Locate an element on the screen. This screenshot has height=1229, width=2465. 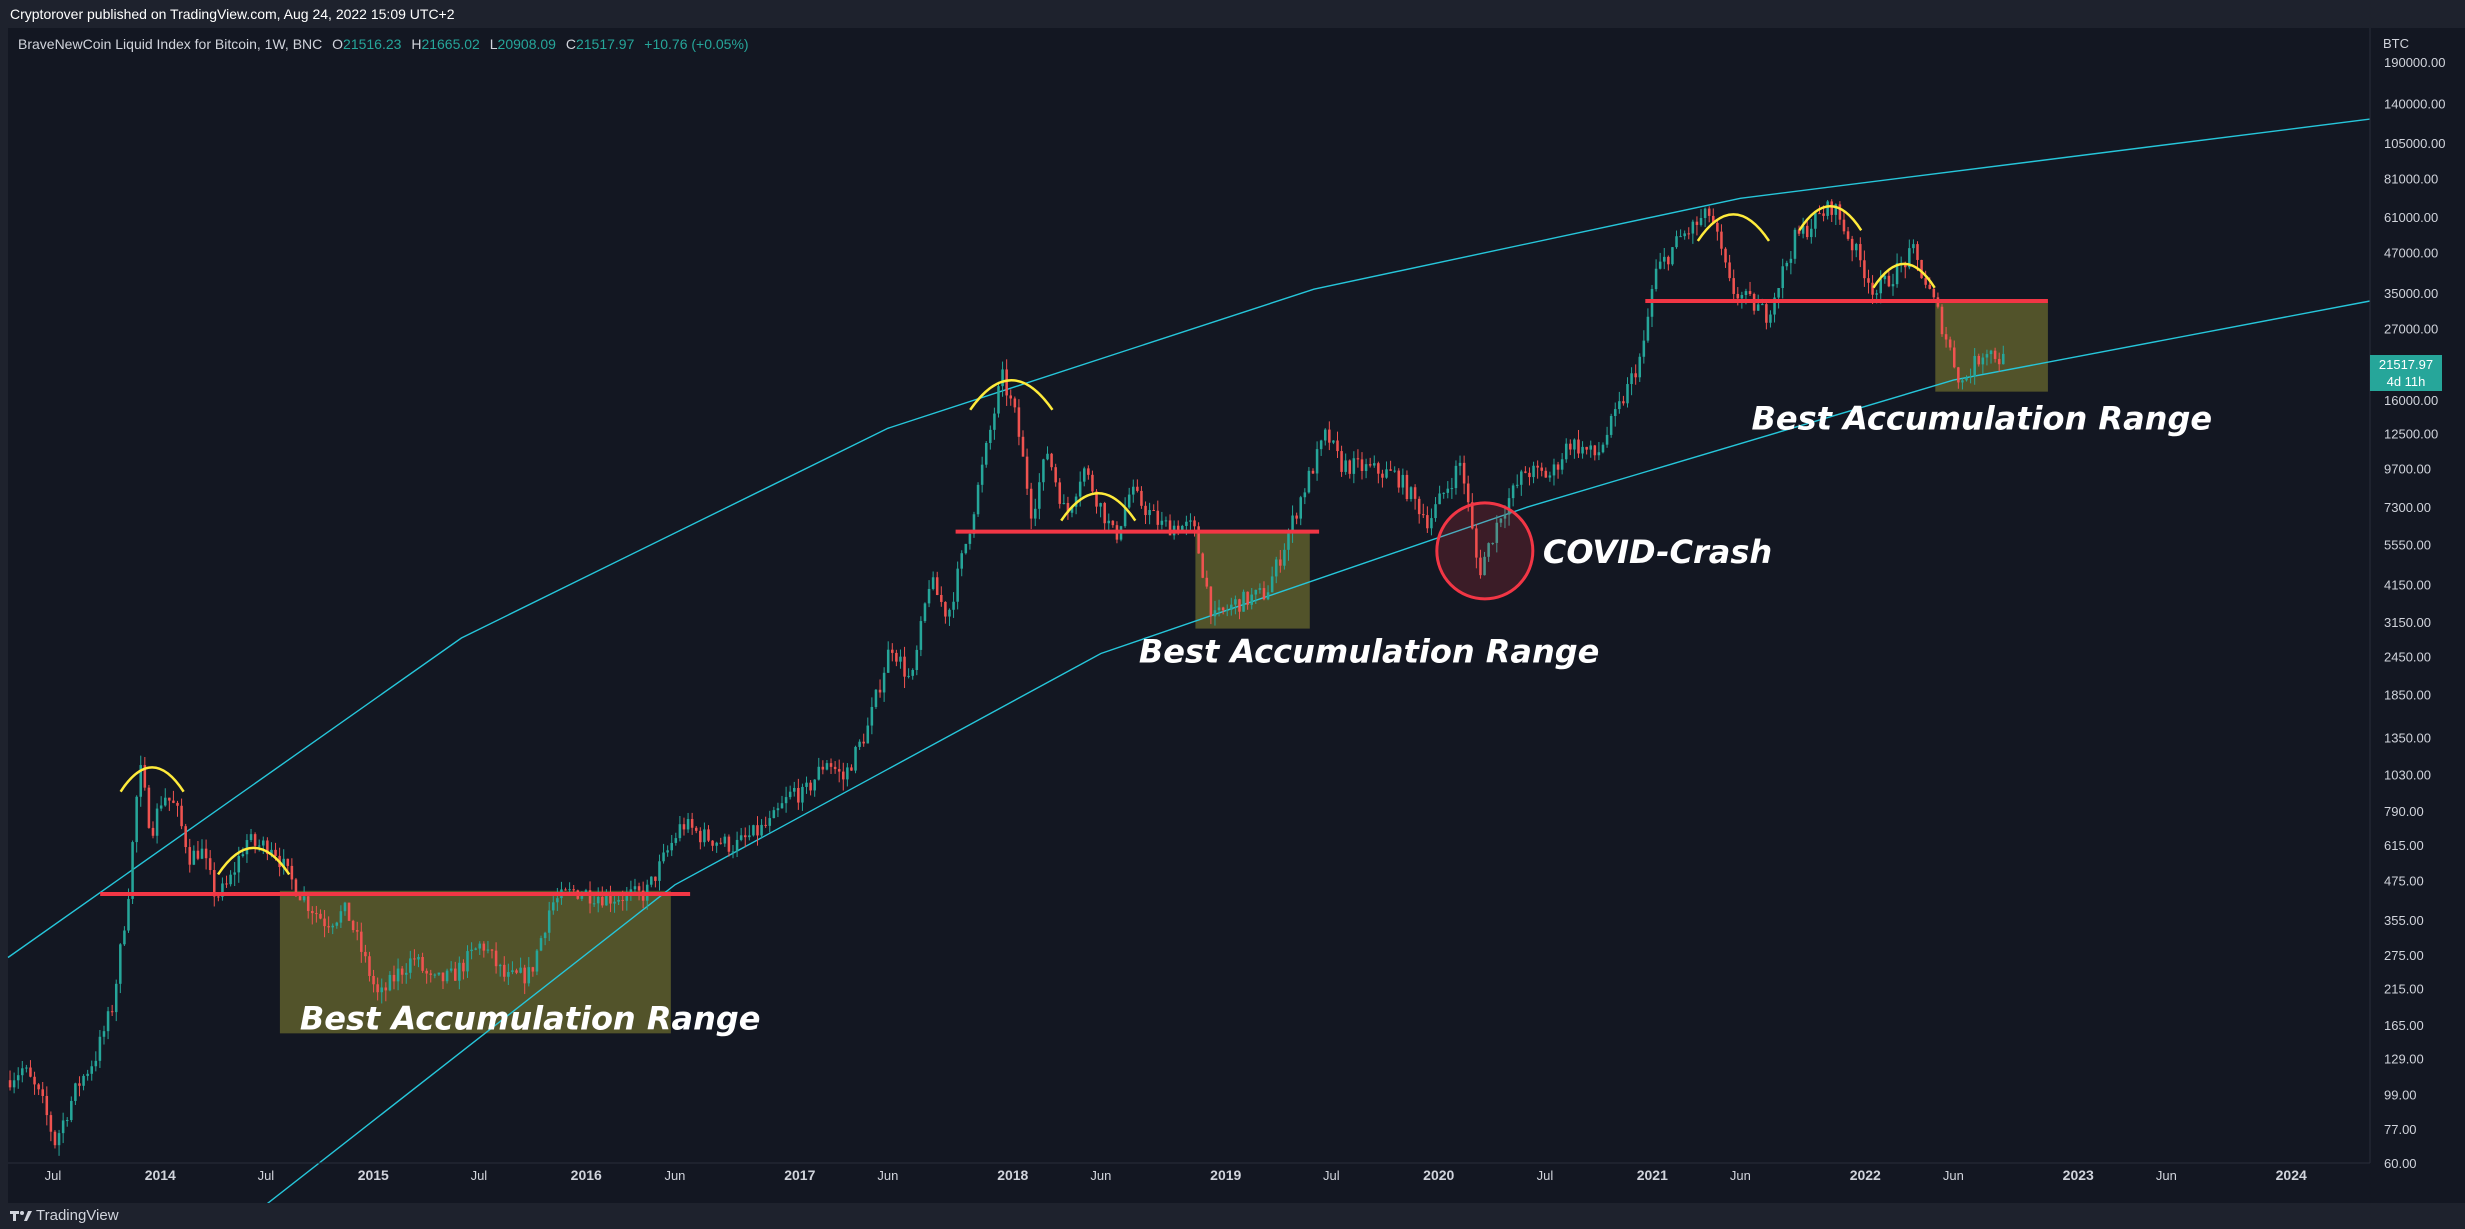
x-tick-label: Jul is located at coordinates (1331, 1175).